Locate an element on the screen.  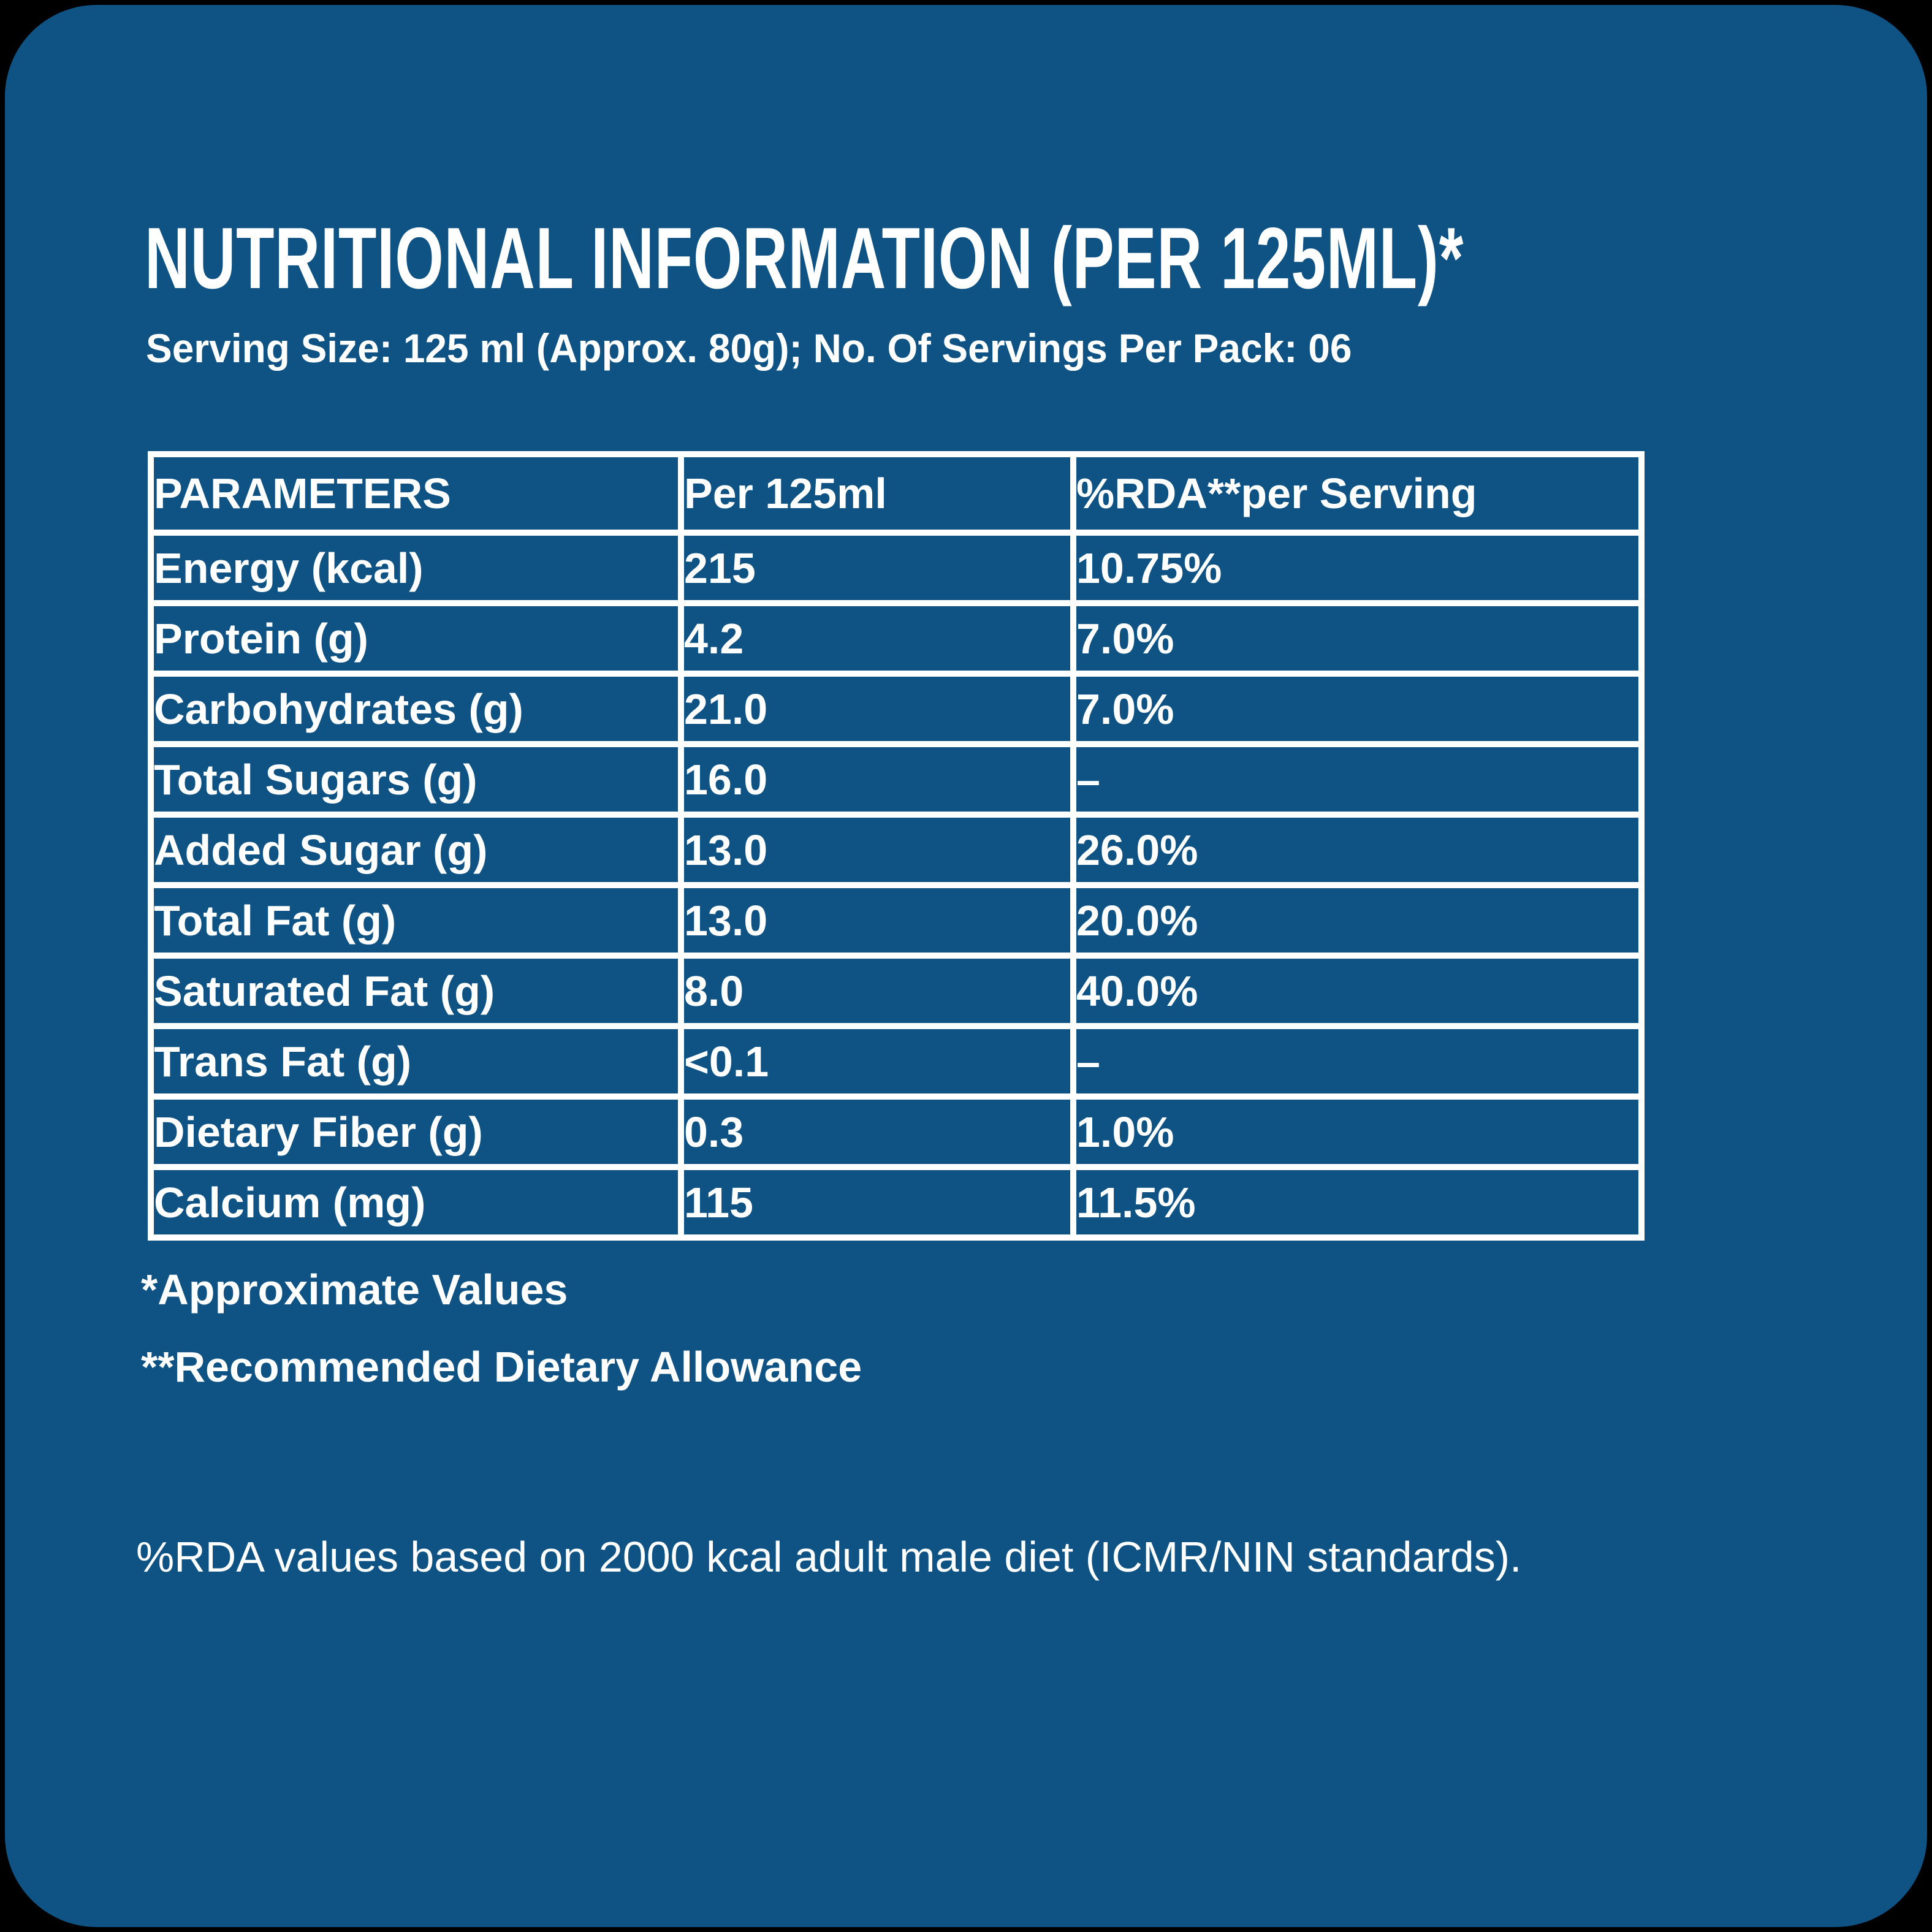
column-header-per-125ml: Per 125ml is located at coordinates (877, 494).